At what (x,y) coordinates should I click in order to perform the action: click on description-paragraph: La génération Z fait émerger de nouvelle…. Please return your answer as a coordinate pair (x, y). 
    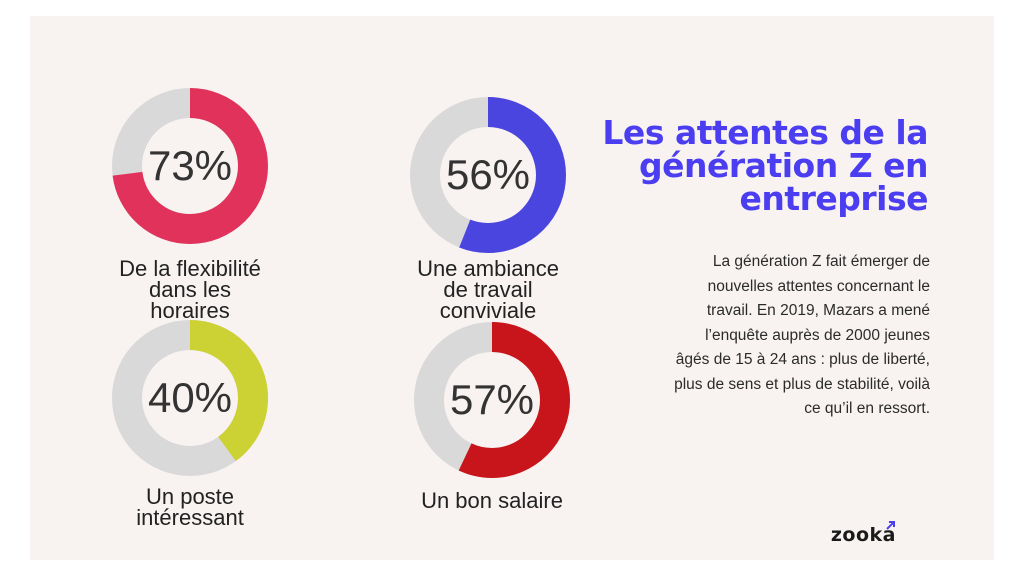
    Looking at the image, I should click on (780, 336).